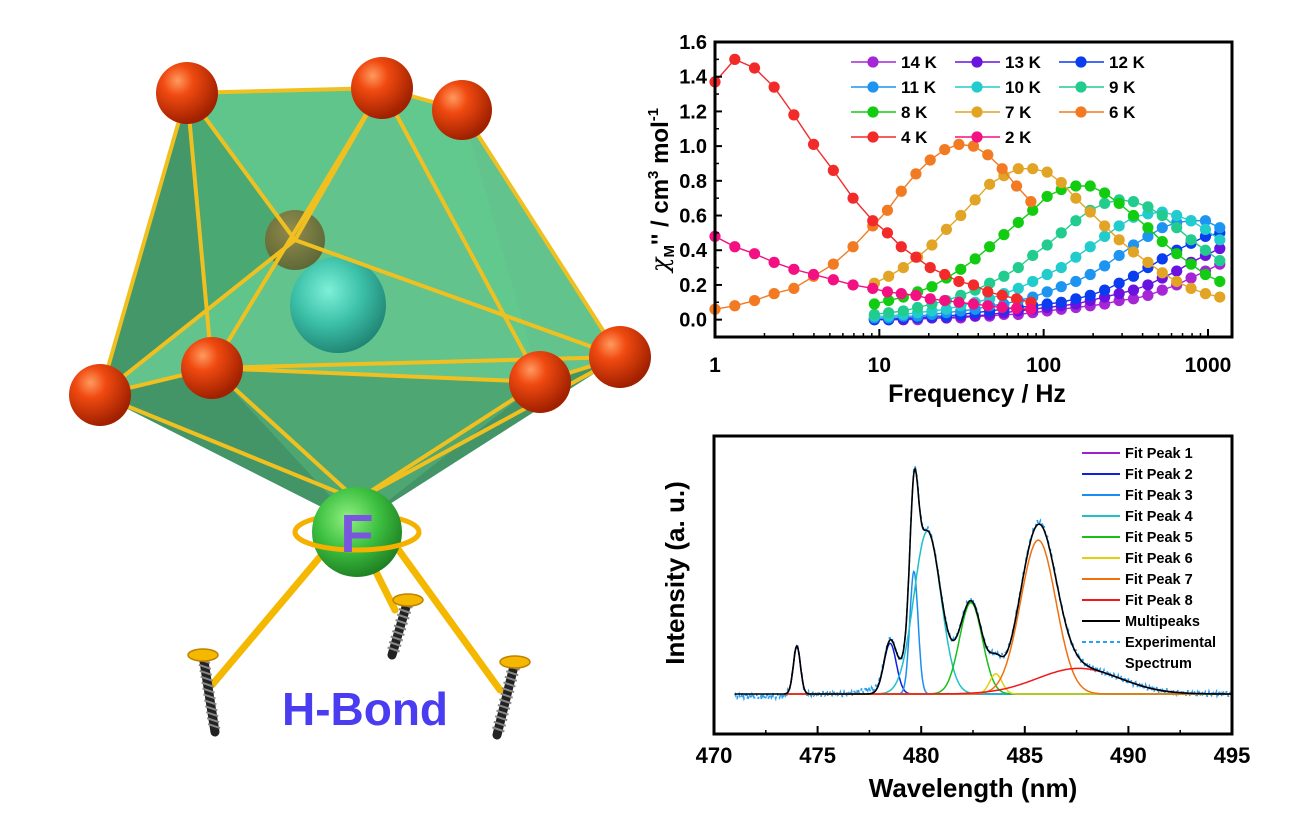 The height and width of the screenshot is (827, 1299). I want to click on series-2k, so click(873, 272).